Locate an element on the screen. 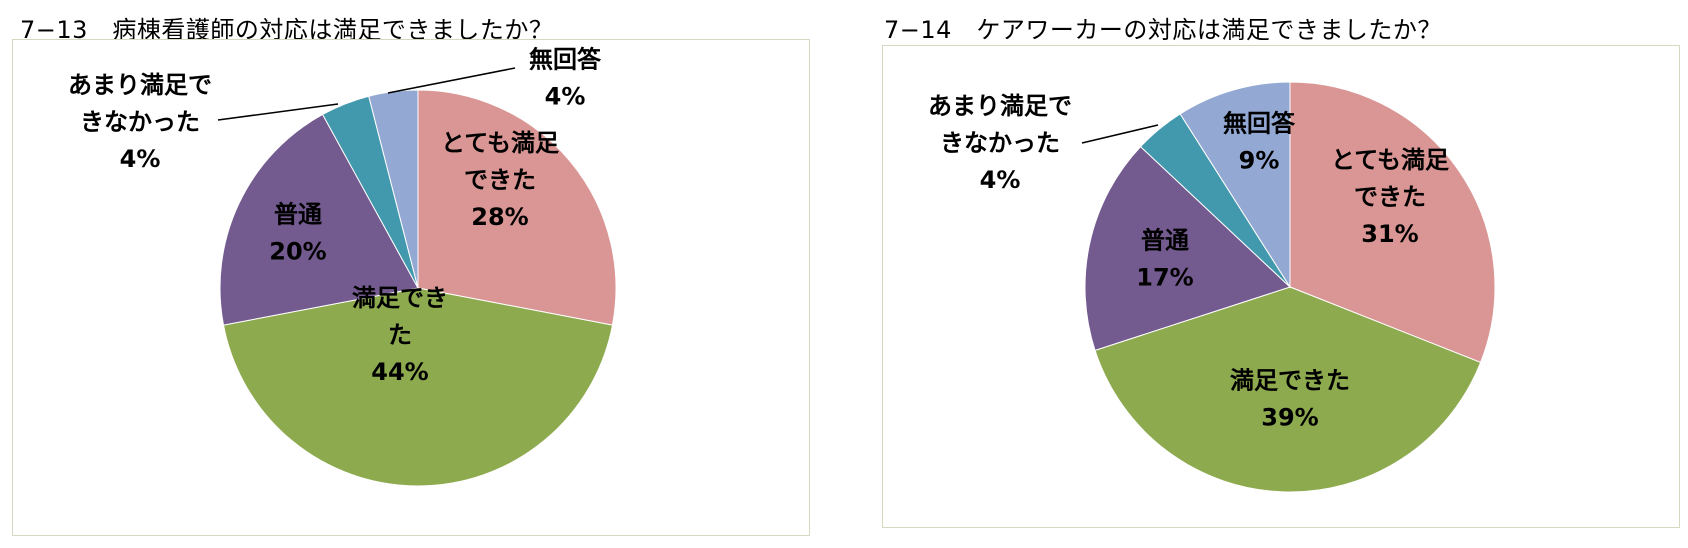 The width and height of the screenshot is (1688, 548). slice-label-satisfied: 満足できた 39% is located at coordinates (1290, 399).